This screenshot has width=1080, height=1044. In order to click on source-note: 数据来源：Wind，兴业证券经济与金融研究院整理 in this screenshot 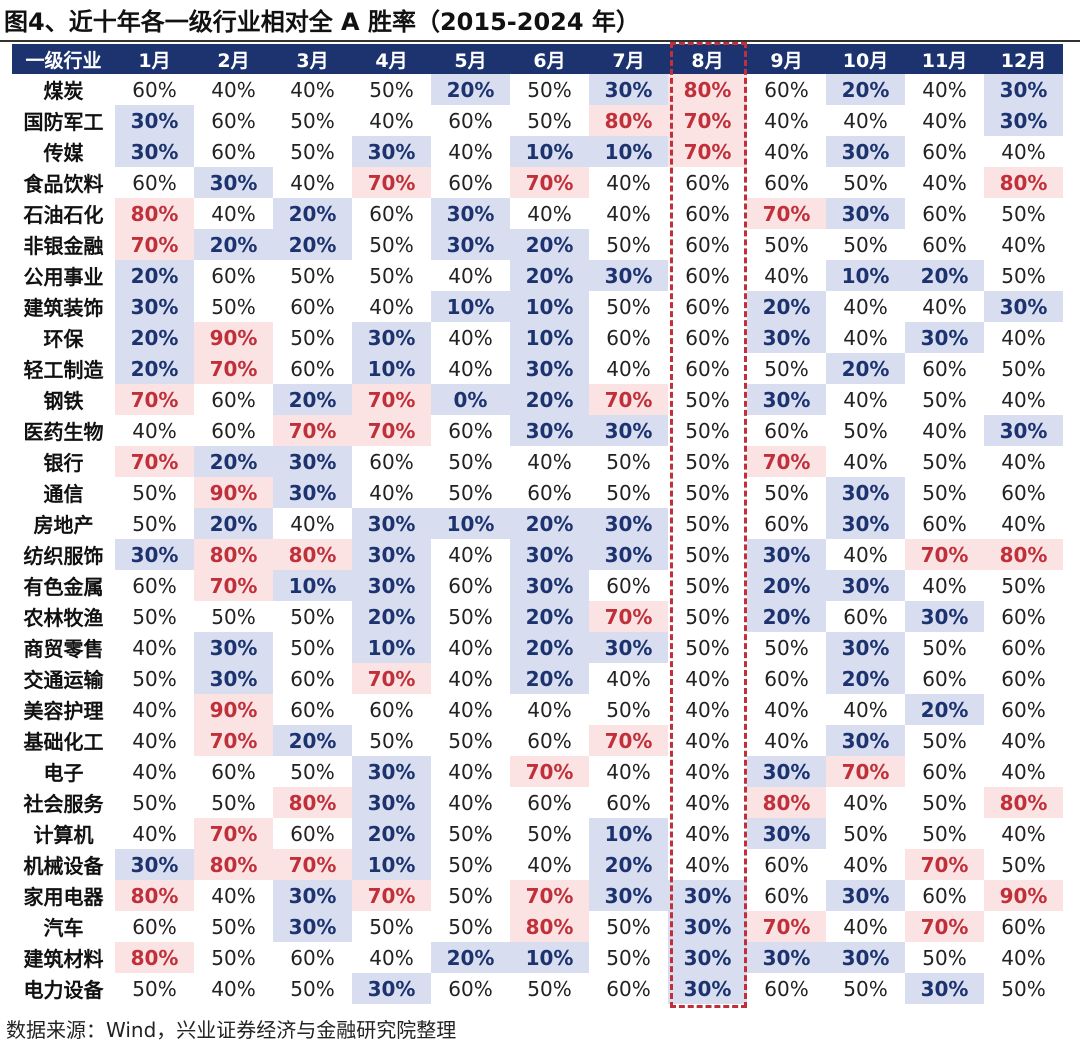, I will do `click(231, 1030)`.